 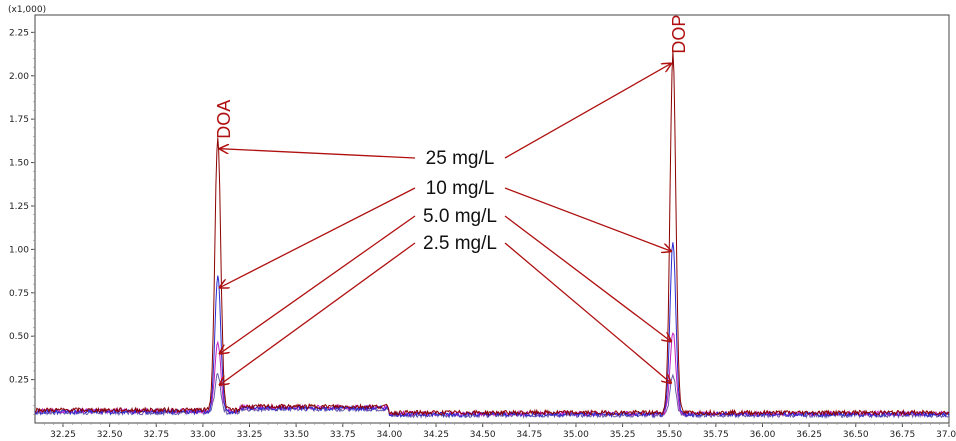 What do you see at coordinates (529, 435) in the screenshot?
I see `x-tick-label: 34.75` at bounding box center [529, 435].